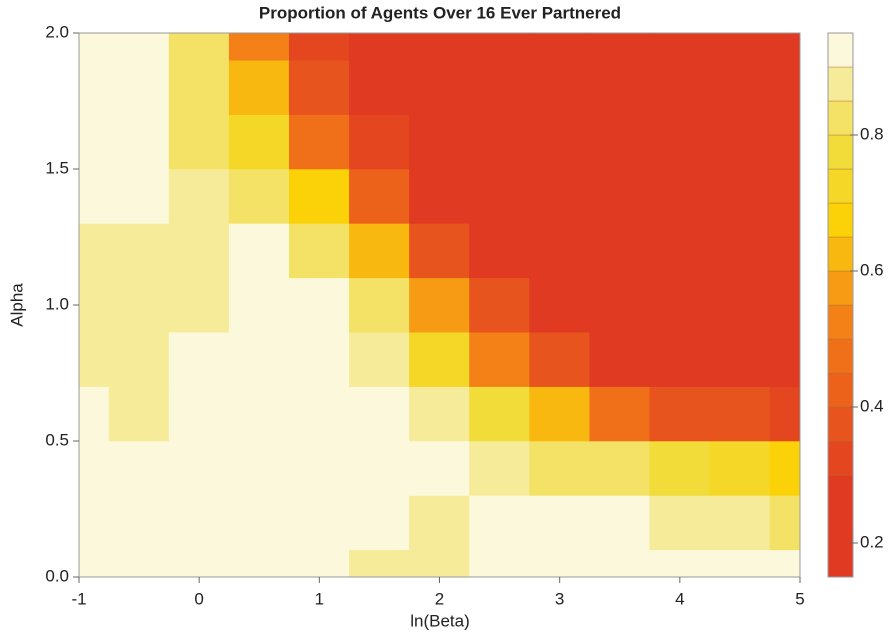 Image resolution: width=896 pixels, height=636 pixels. What do you see at coordinates (78, 598) in the screenshot?
I see `x-tick-label: -1` at bounding box center [78, 598].